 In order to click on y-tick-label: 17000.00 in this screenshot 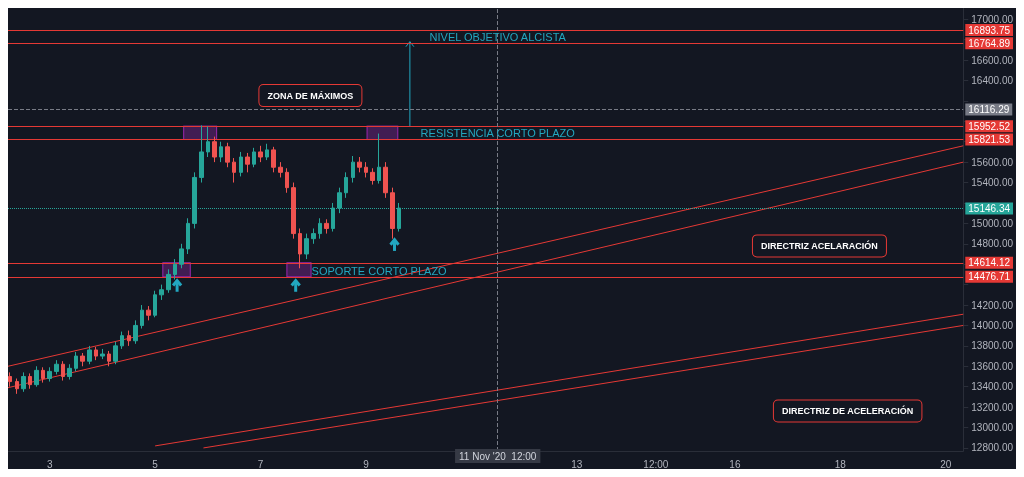, I will do `click(992, 19)`.